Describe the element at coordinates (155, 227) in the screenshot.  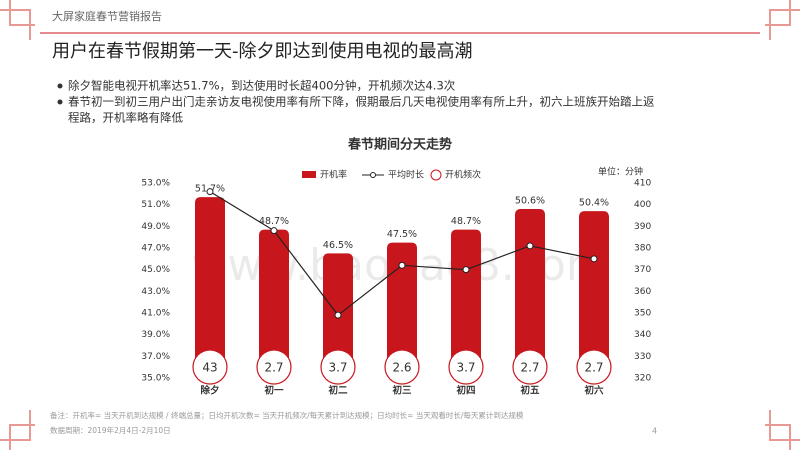
I see `y-tick-label: 49.0%` at that location.